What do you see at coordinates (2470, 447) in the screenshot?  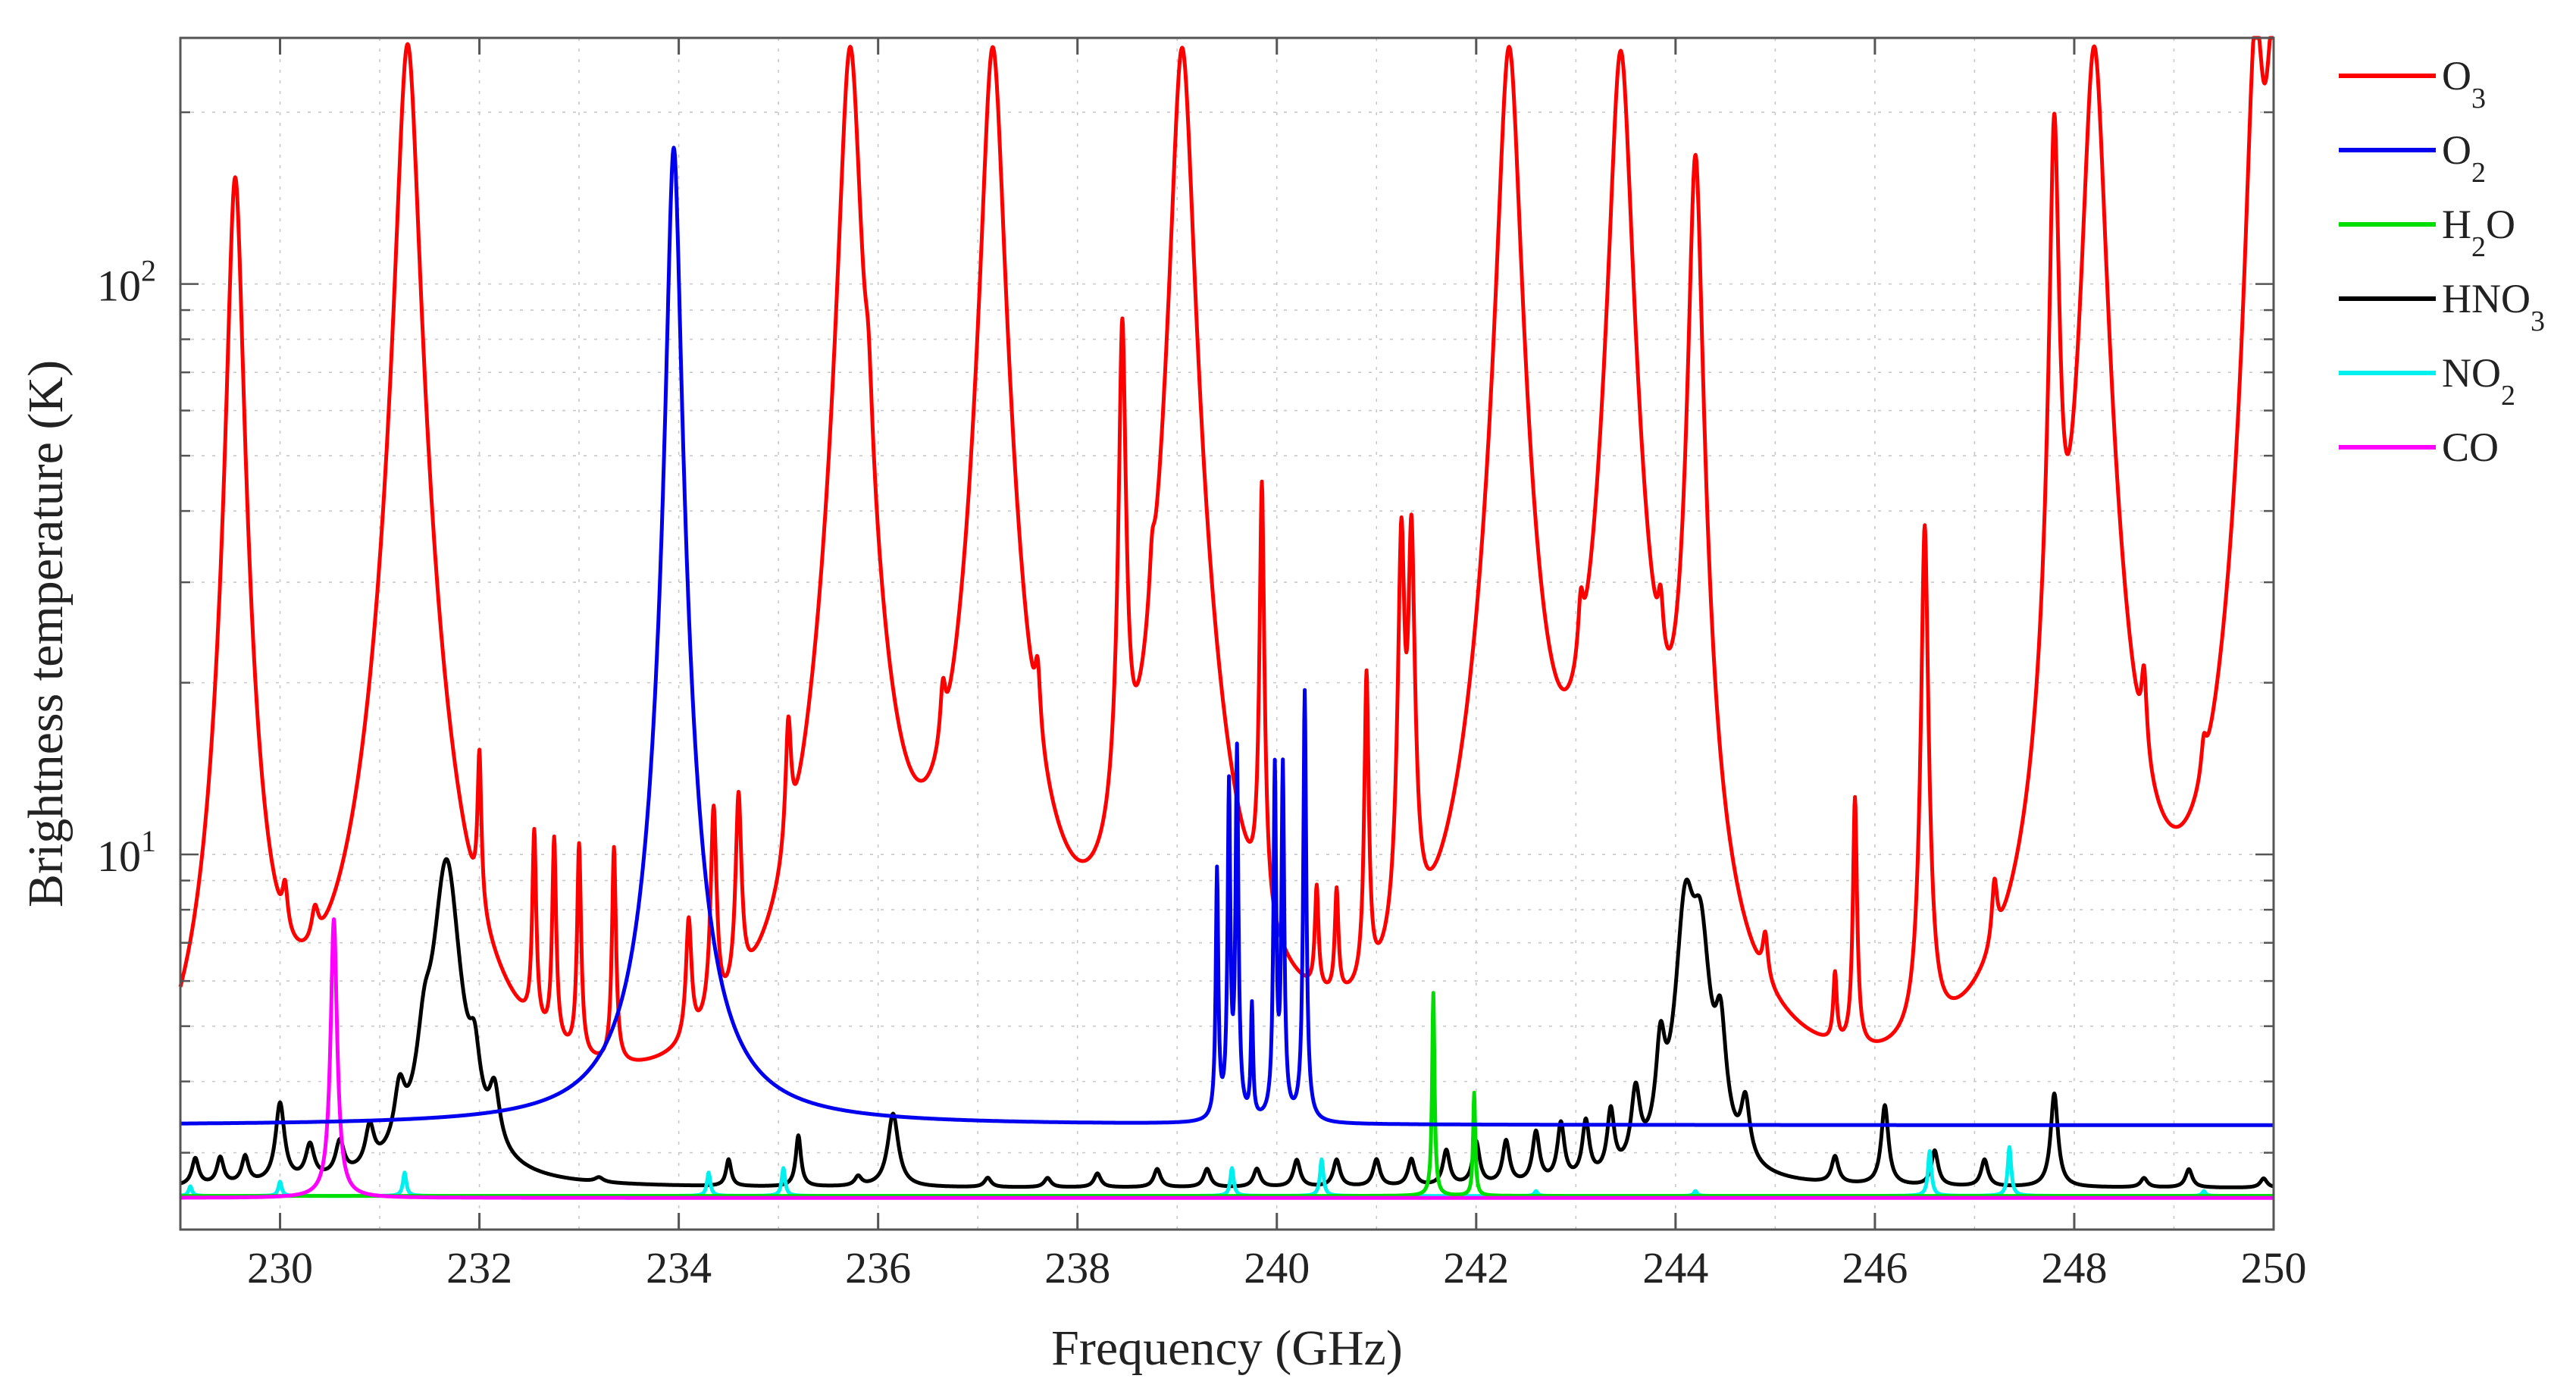 I see `legend-label-co: CO` at bounding box center [2470, 447].